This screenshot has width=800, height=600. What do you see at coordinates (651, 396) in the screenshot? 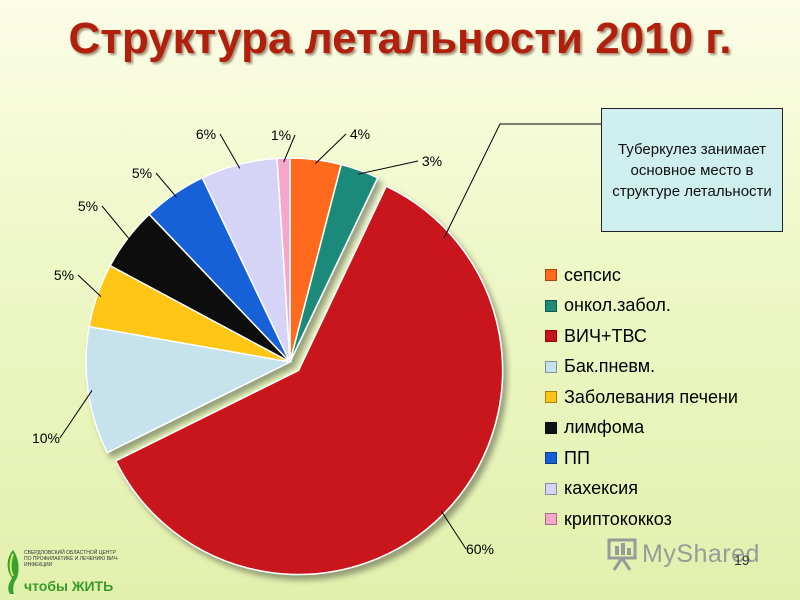
I see `legend-label: Заболевания печени` at bounding box center [651, 396].